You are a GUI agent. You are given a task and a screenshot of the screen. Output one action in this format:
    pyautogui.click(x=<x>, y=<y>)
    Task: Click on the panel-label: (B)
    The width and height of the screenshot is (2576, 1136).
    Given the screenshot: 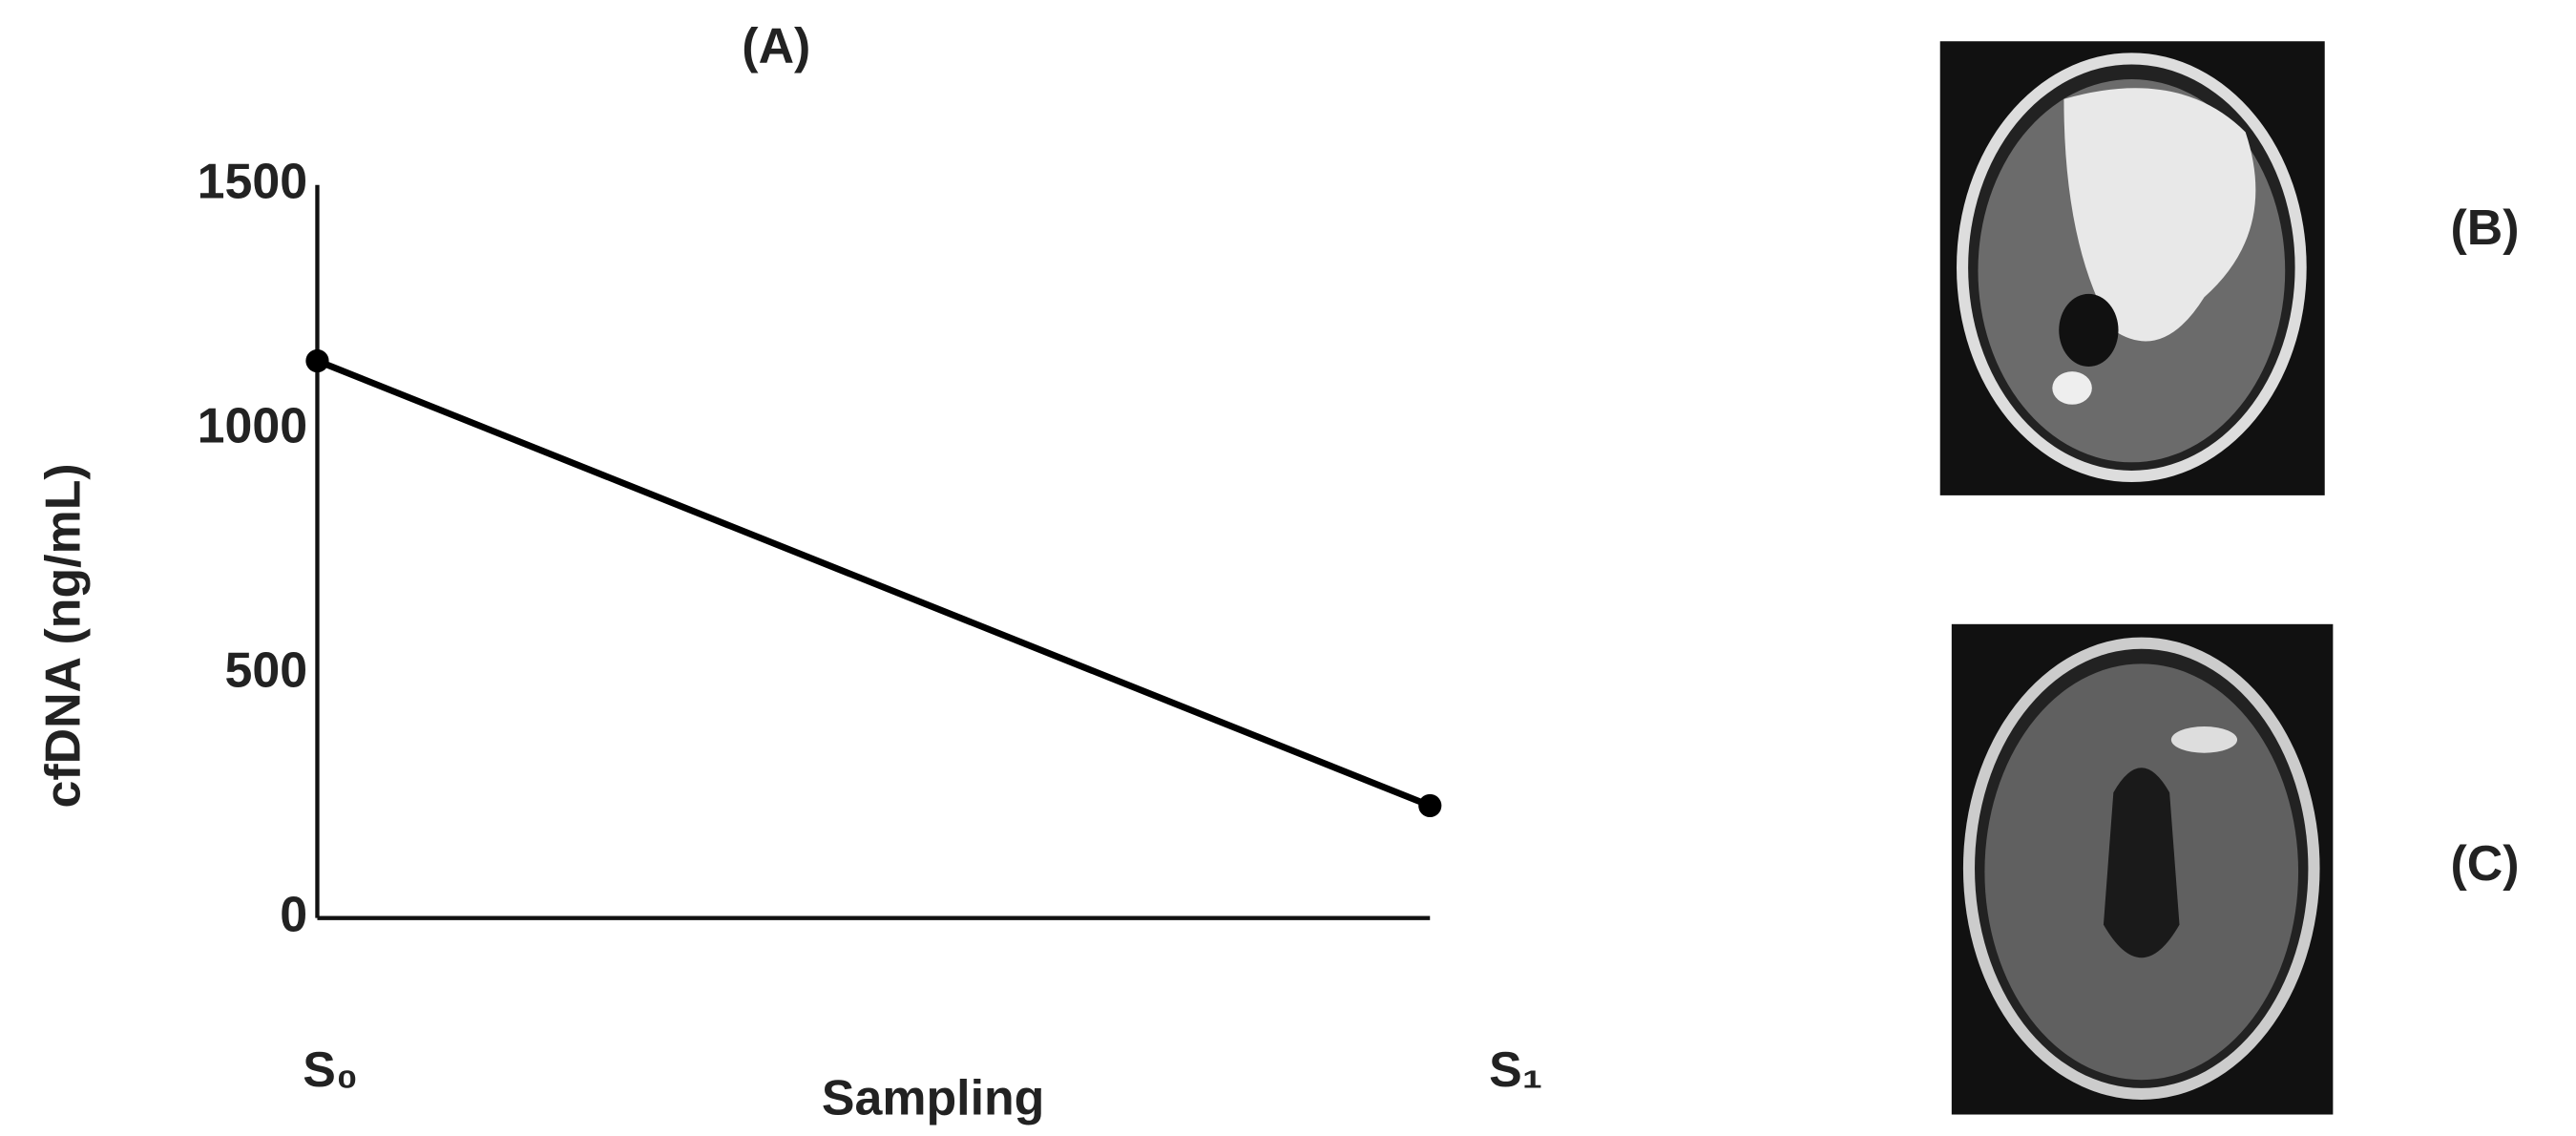 What is the action you would take?
    pyautogui.click(x=2484, y=228)
    